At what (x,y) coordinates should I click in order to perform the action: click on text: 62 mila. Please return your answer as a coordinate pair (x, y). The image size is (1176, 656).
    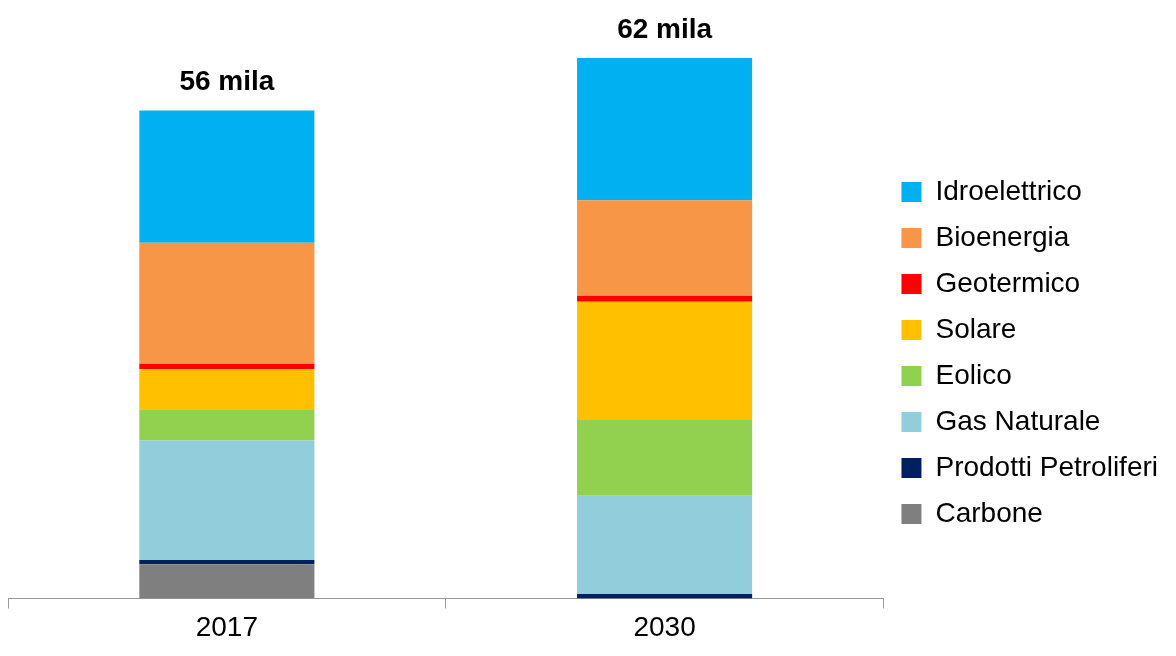
    Looking at the image, I should click on (665, 28).